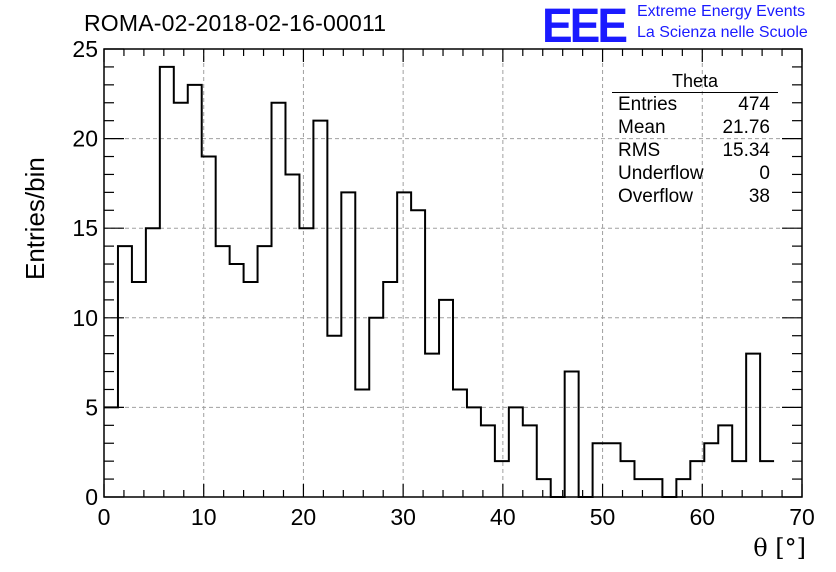 This screenshot has width=836, height=572. Describe the element at coordinates (746, 150) in the screenshot. I see `stats-value: 15.34` at that location.